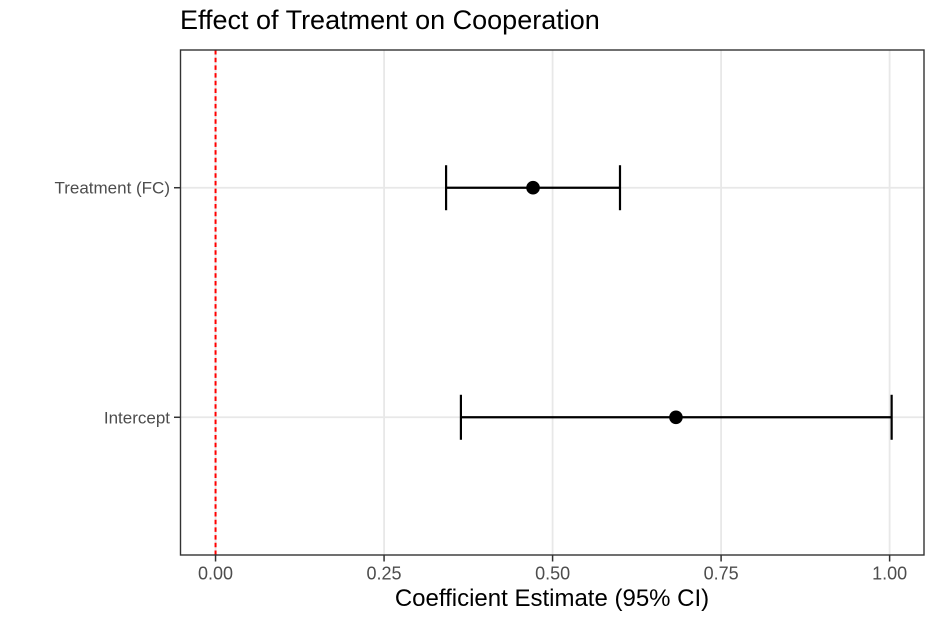 Image resolution: width=937 pixels, height=625 pixels. Describe the element at coordinates (384, 574) in the screenshot. I see `x-tick-label-0-25: 0.25` at that location.